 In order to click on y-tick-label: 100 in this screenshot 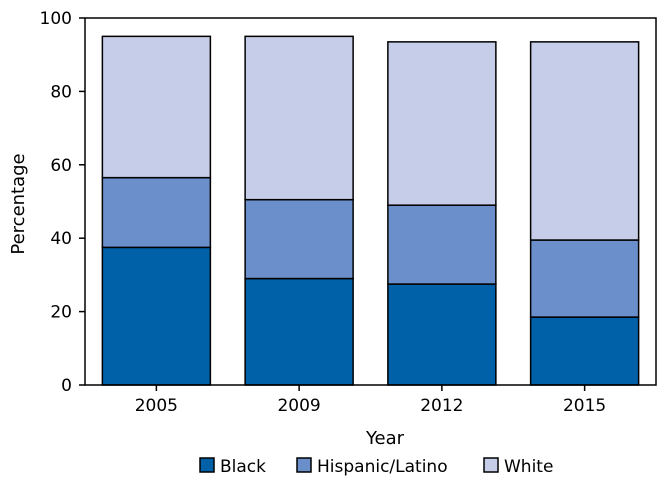, I will do `click(56, 19)`.